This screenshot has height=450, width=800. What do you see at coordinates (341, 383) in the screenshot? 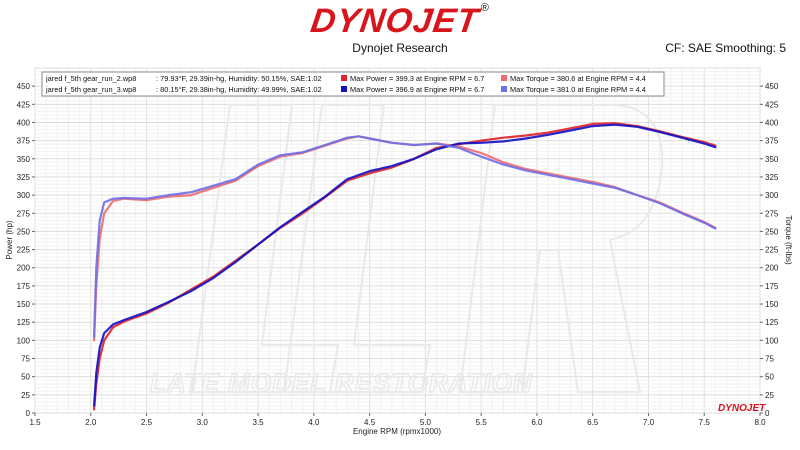
I see `watermark-text: LATE MODEL RESTORATION` at bounding box center [341, 383].